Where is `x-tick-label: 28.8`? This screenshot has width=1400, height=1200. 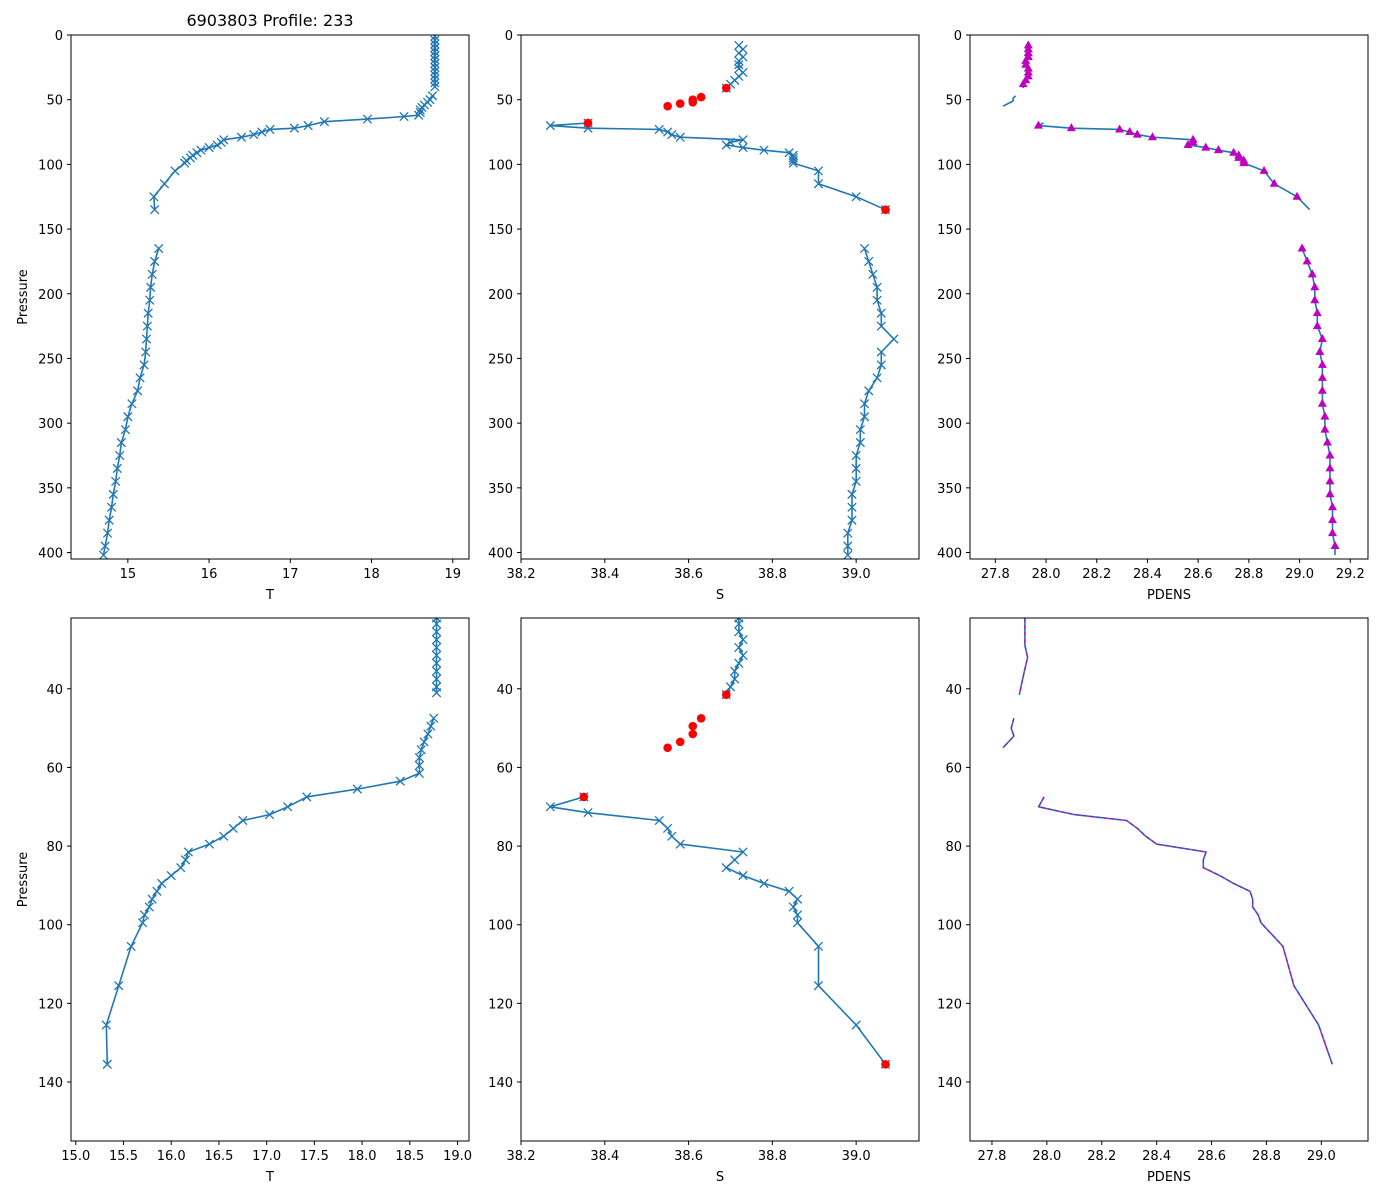
x-tick-label: 28.8 is located at coordinates (1266, 1156).